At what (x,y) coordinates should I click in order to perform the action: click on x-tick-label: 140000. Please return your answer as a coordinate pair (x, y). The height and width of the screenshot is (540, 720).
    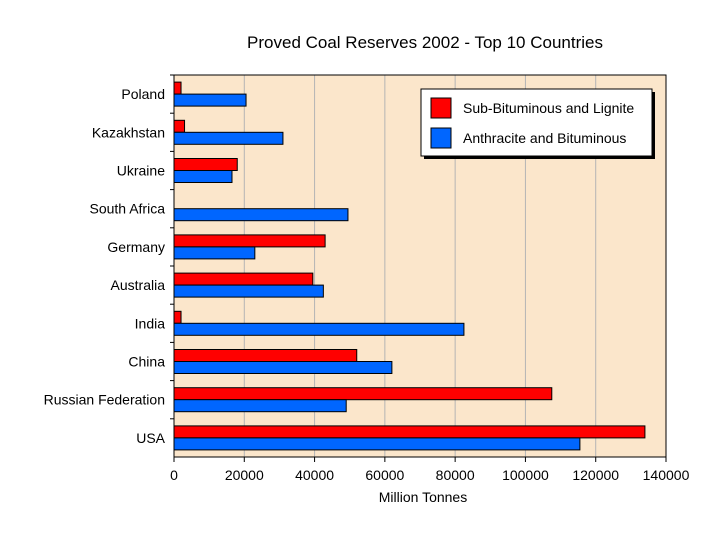
    Looking at the image, I should click on (666, 475).